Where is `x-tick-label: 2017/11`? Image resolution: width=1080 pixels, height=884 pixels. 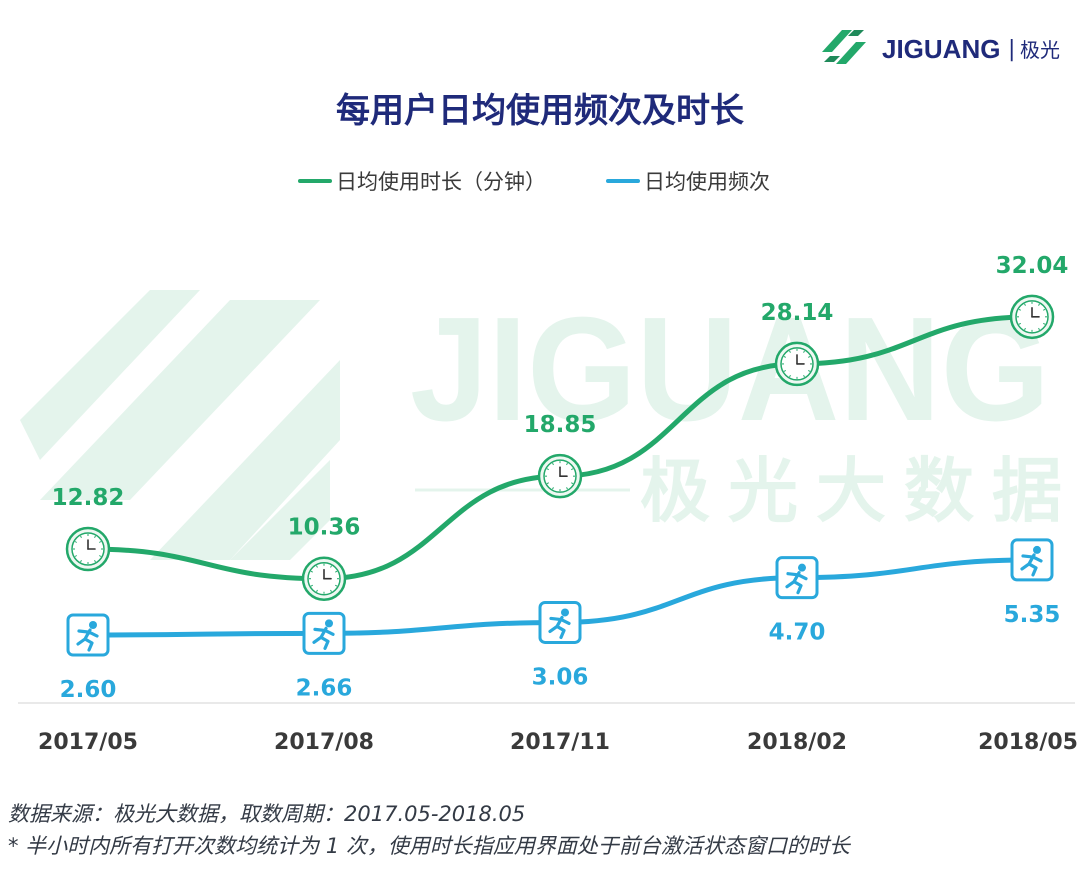 x-tick-label: 2017/11 is located at coordinates (560, 742).